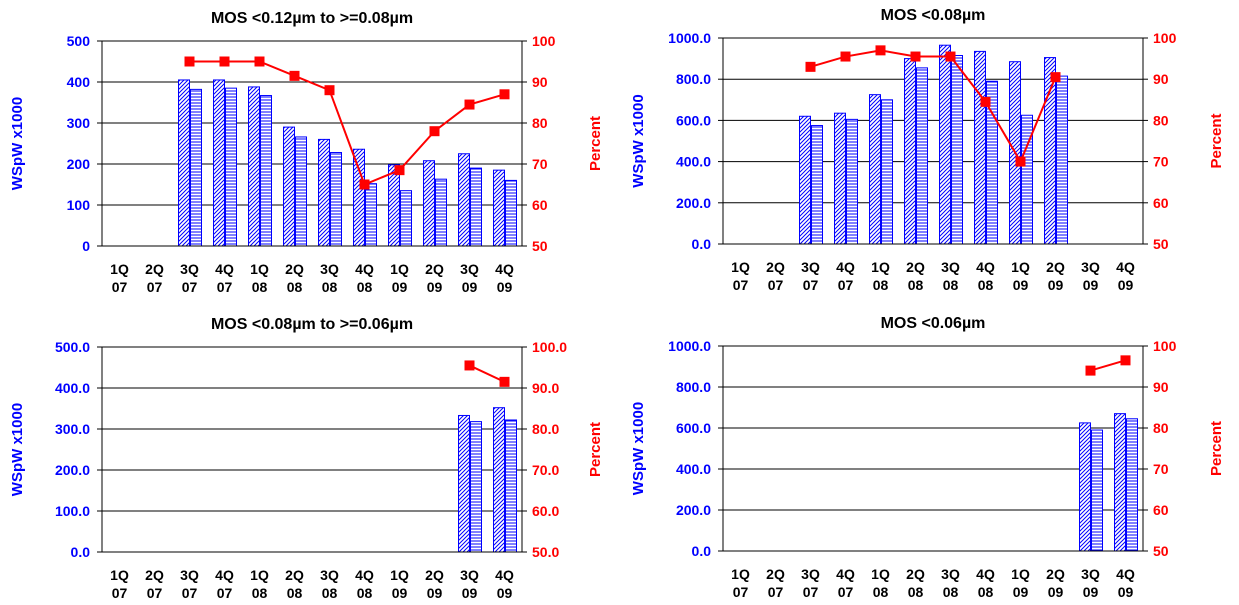 The height and width of the screenshot is (605, 1239). I want to click on y-tick-label: 300, so click(79, 123).